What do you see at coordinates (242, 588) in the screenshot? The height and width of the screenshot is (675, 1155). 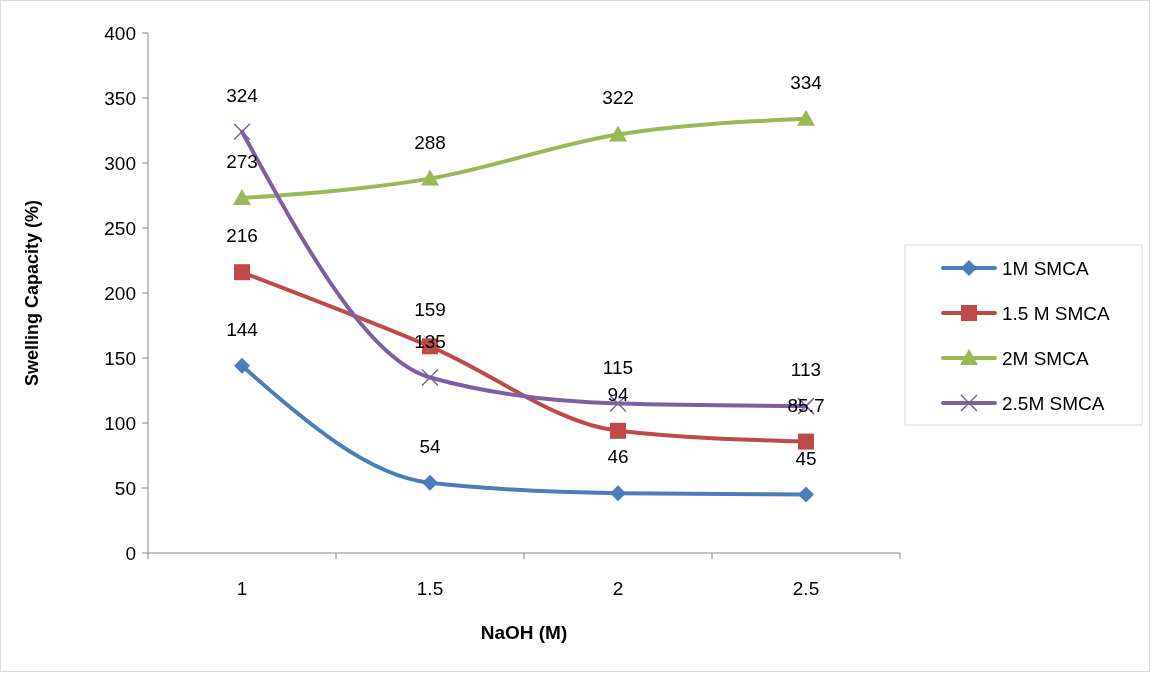 I see `x-tick-label: 1` at bounding box center [242, 588].